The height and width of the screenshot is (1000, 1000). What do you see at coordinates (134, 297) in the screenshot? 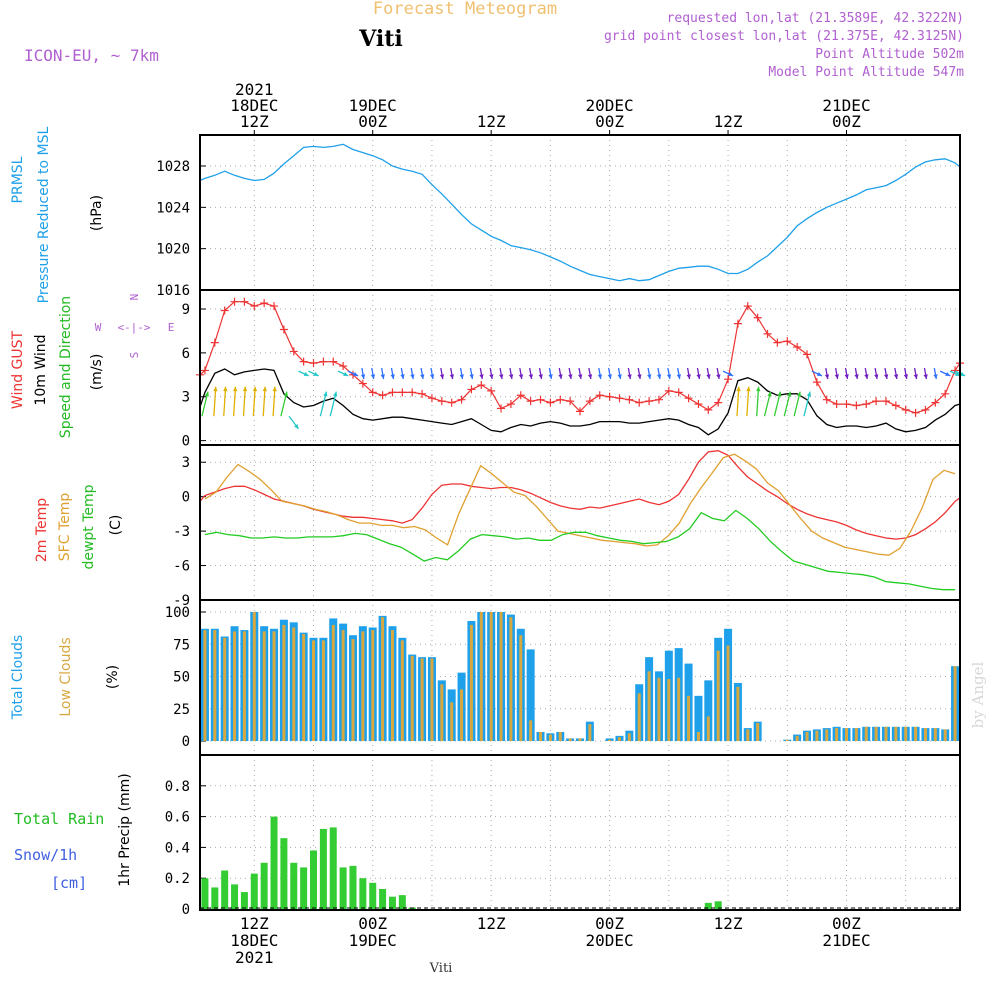
I see `compass-north: N` at bounding box center [134, 297].